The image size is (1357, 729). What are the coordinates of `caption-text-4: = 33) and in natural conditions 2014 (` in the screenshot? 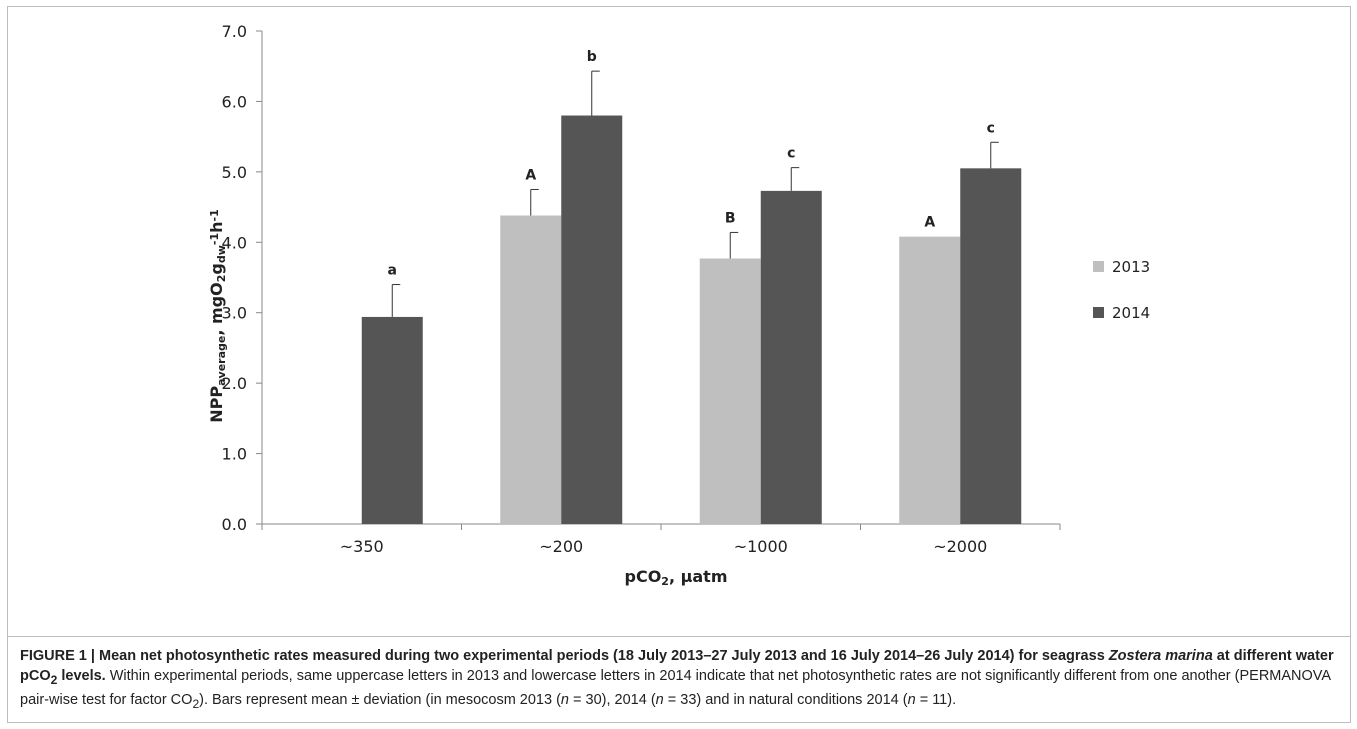 It's located at (785, 699).